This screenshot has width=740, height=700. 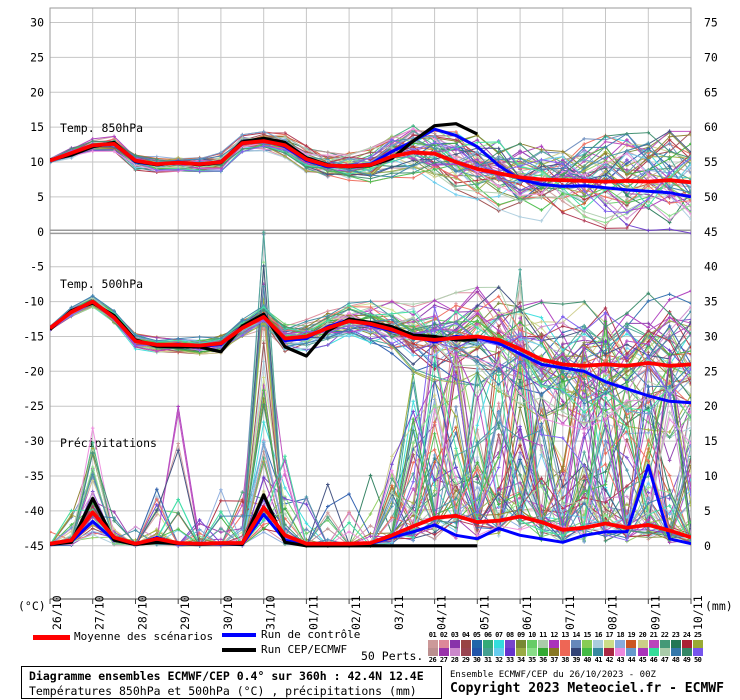 I want to click on pert-number-bottom: 43, so click(x=620, y=660).